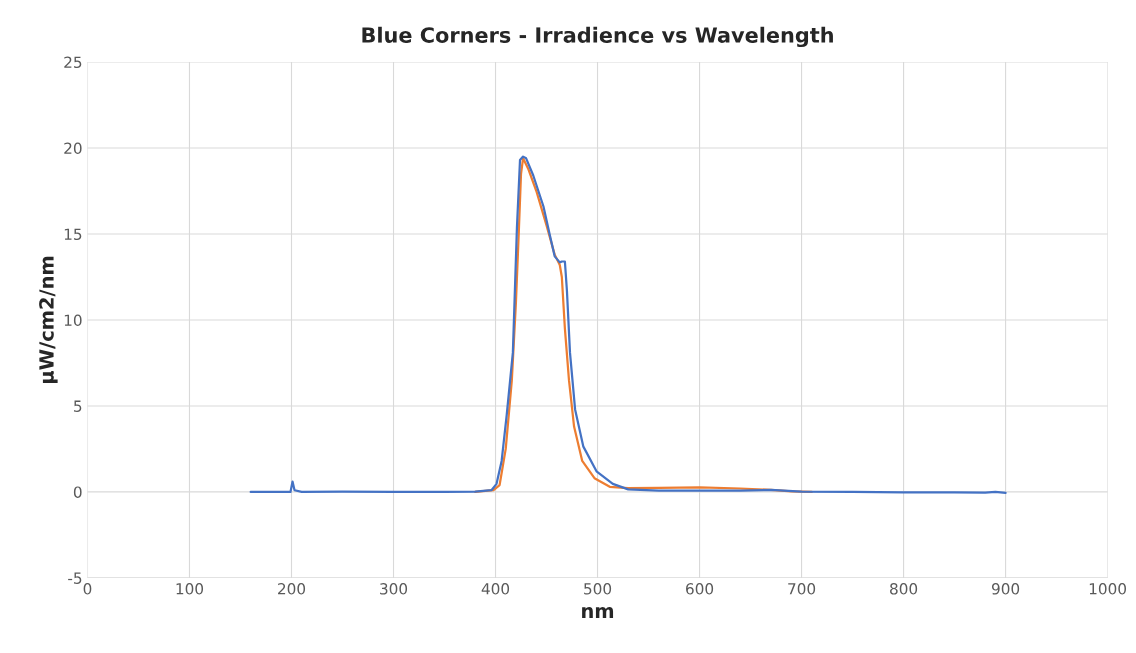  What do you see at coordinates (73, 148) in the screenshot?
I see `y-tick-label: 20` at bounding box center [73, 148].